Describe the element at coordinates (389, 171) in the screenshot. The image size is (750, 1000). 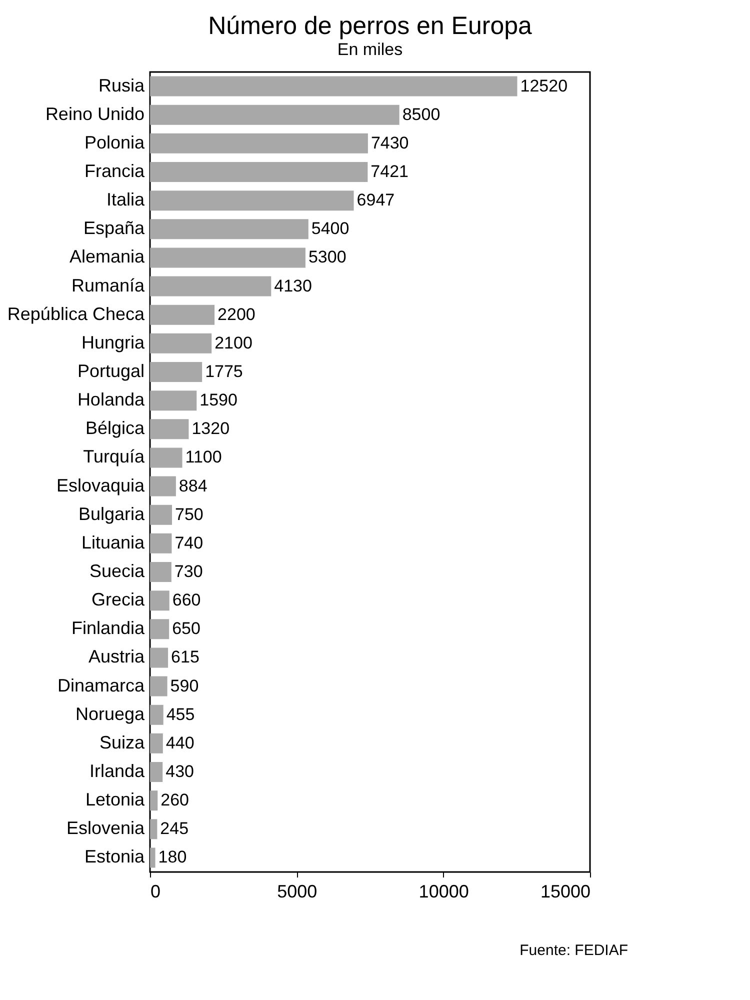
I see `data-label: 7421` at that location.